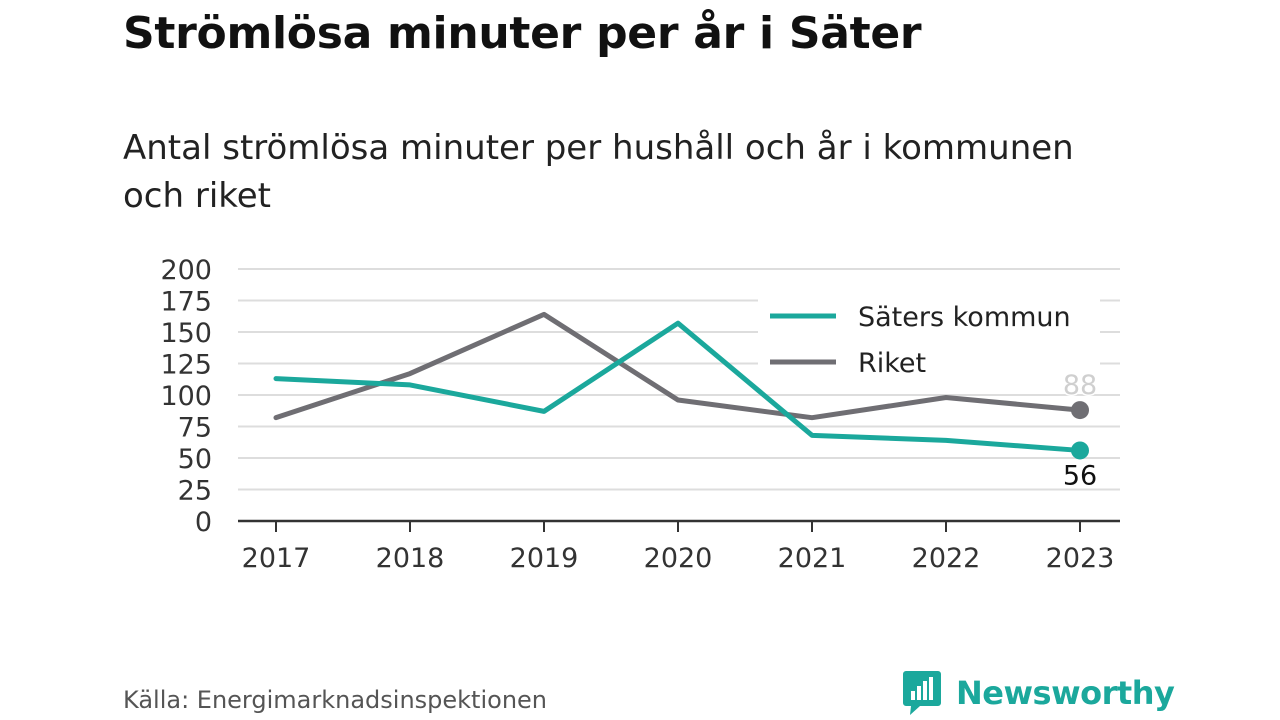 The height and width of the screenshot is (720, 1280). I want to click on series-line-riket, so click(678, 366).